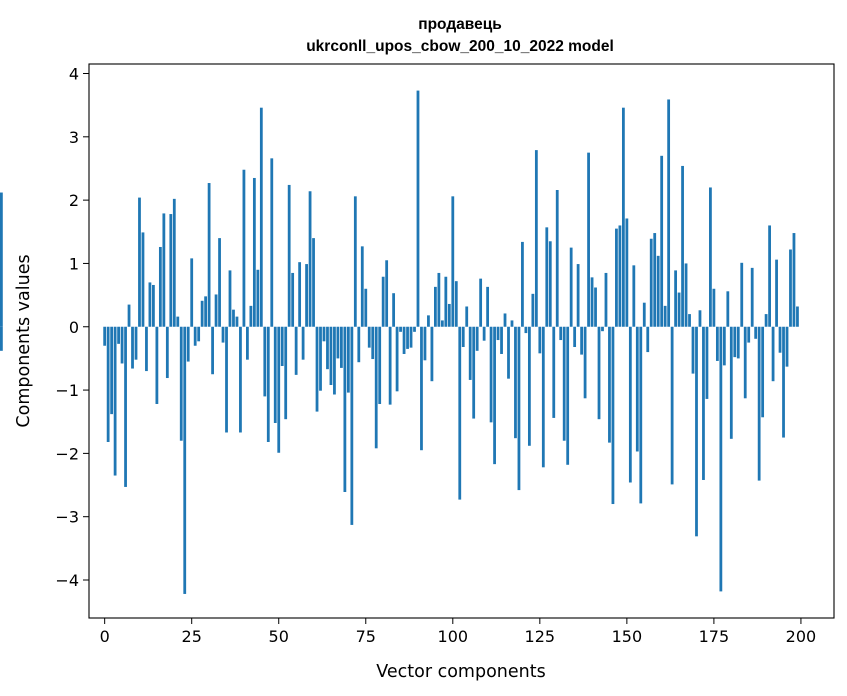 The image size is (847, 696). I want to click on y-tick-label: 0, so click(74, 327).